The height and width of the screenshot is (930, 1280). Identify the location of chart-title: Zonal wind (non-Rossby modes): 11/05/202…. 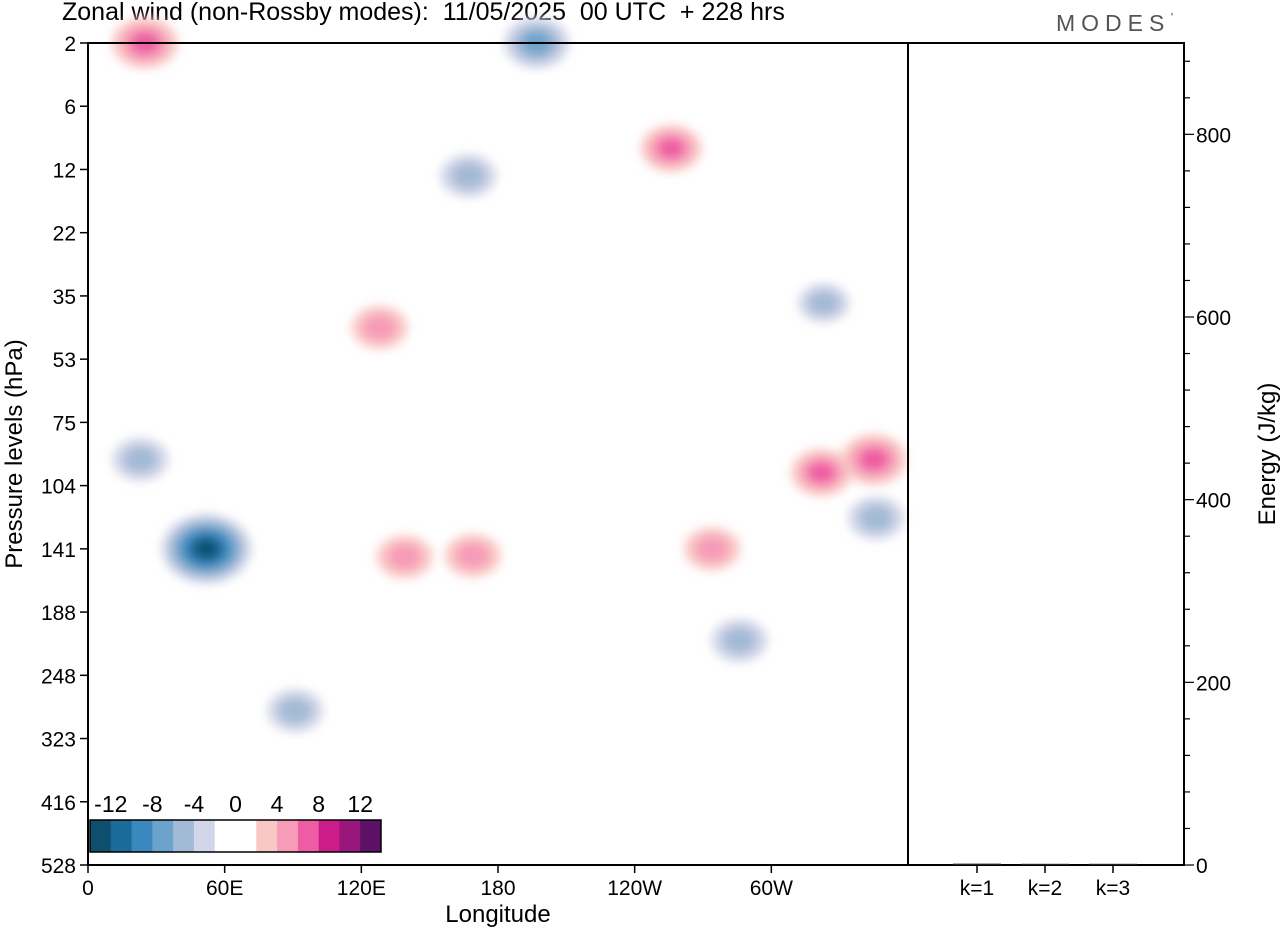
(423, 13).